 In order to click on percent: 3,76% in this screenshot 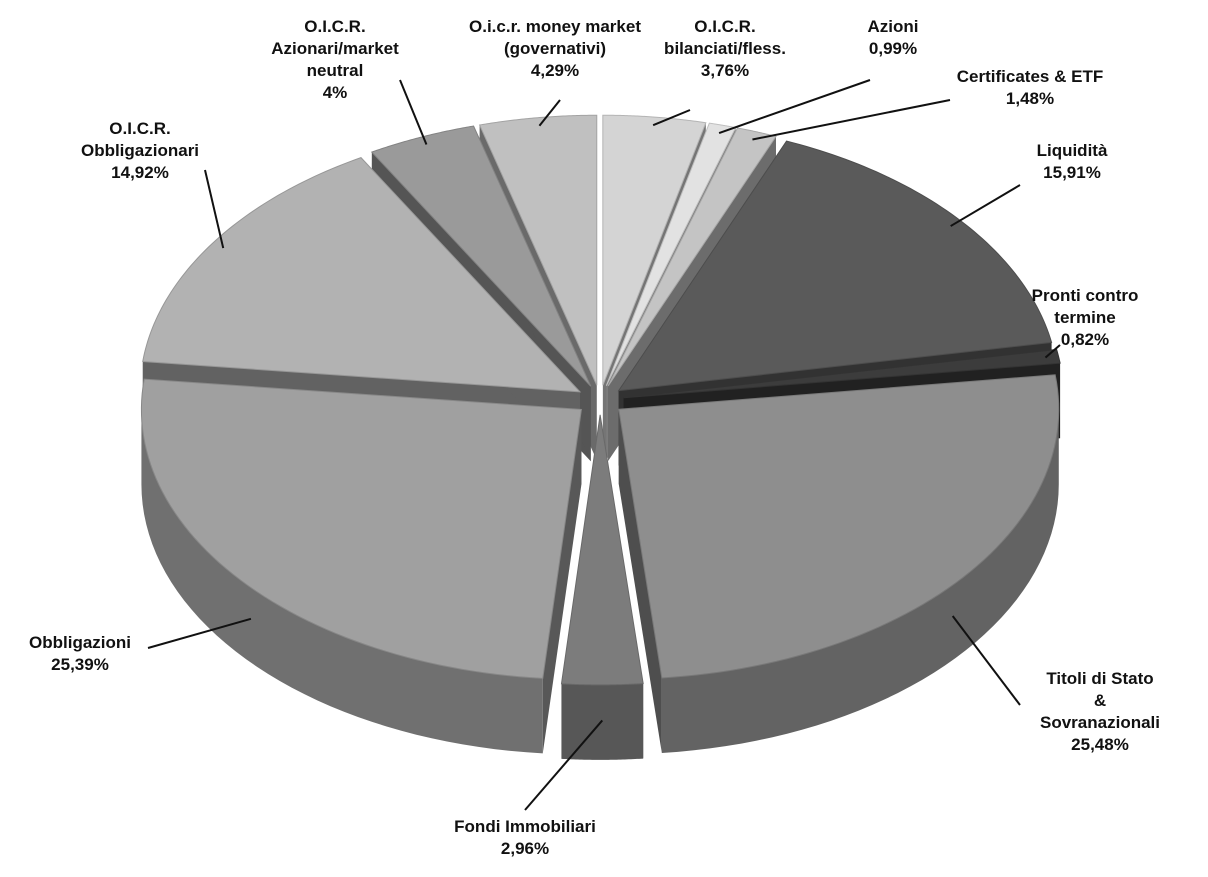, I will do `click(725, 70)`.